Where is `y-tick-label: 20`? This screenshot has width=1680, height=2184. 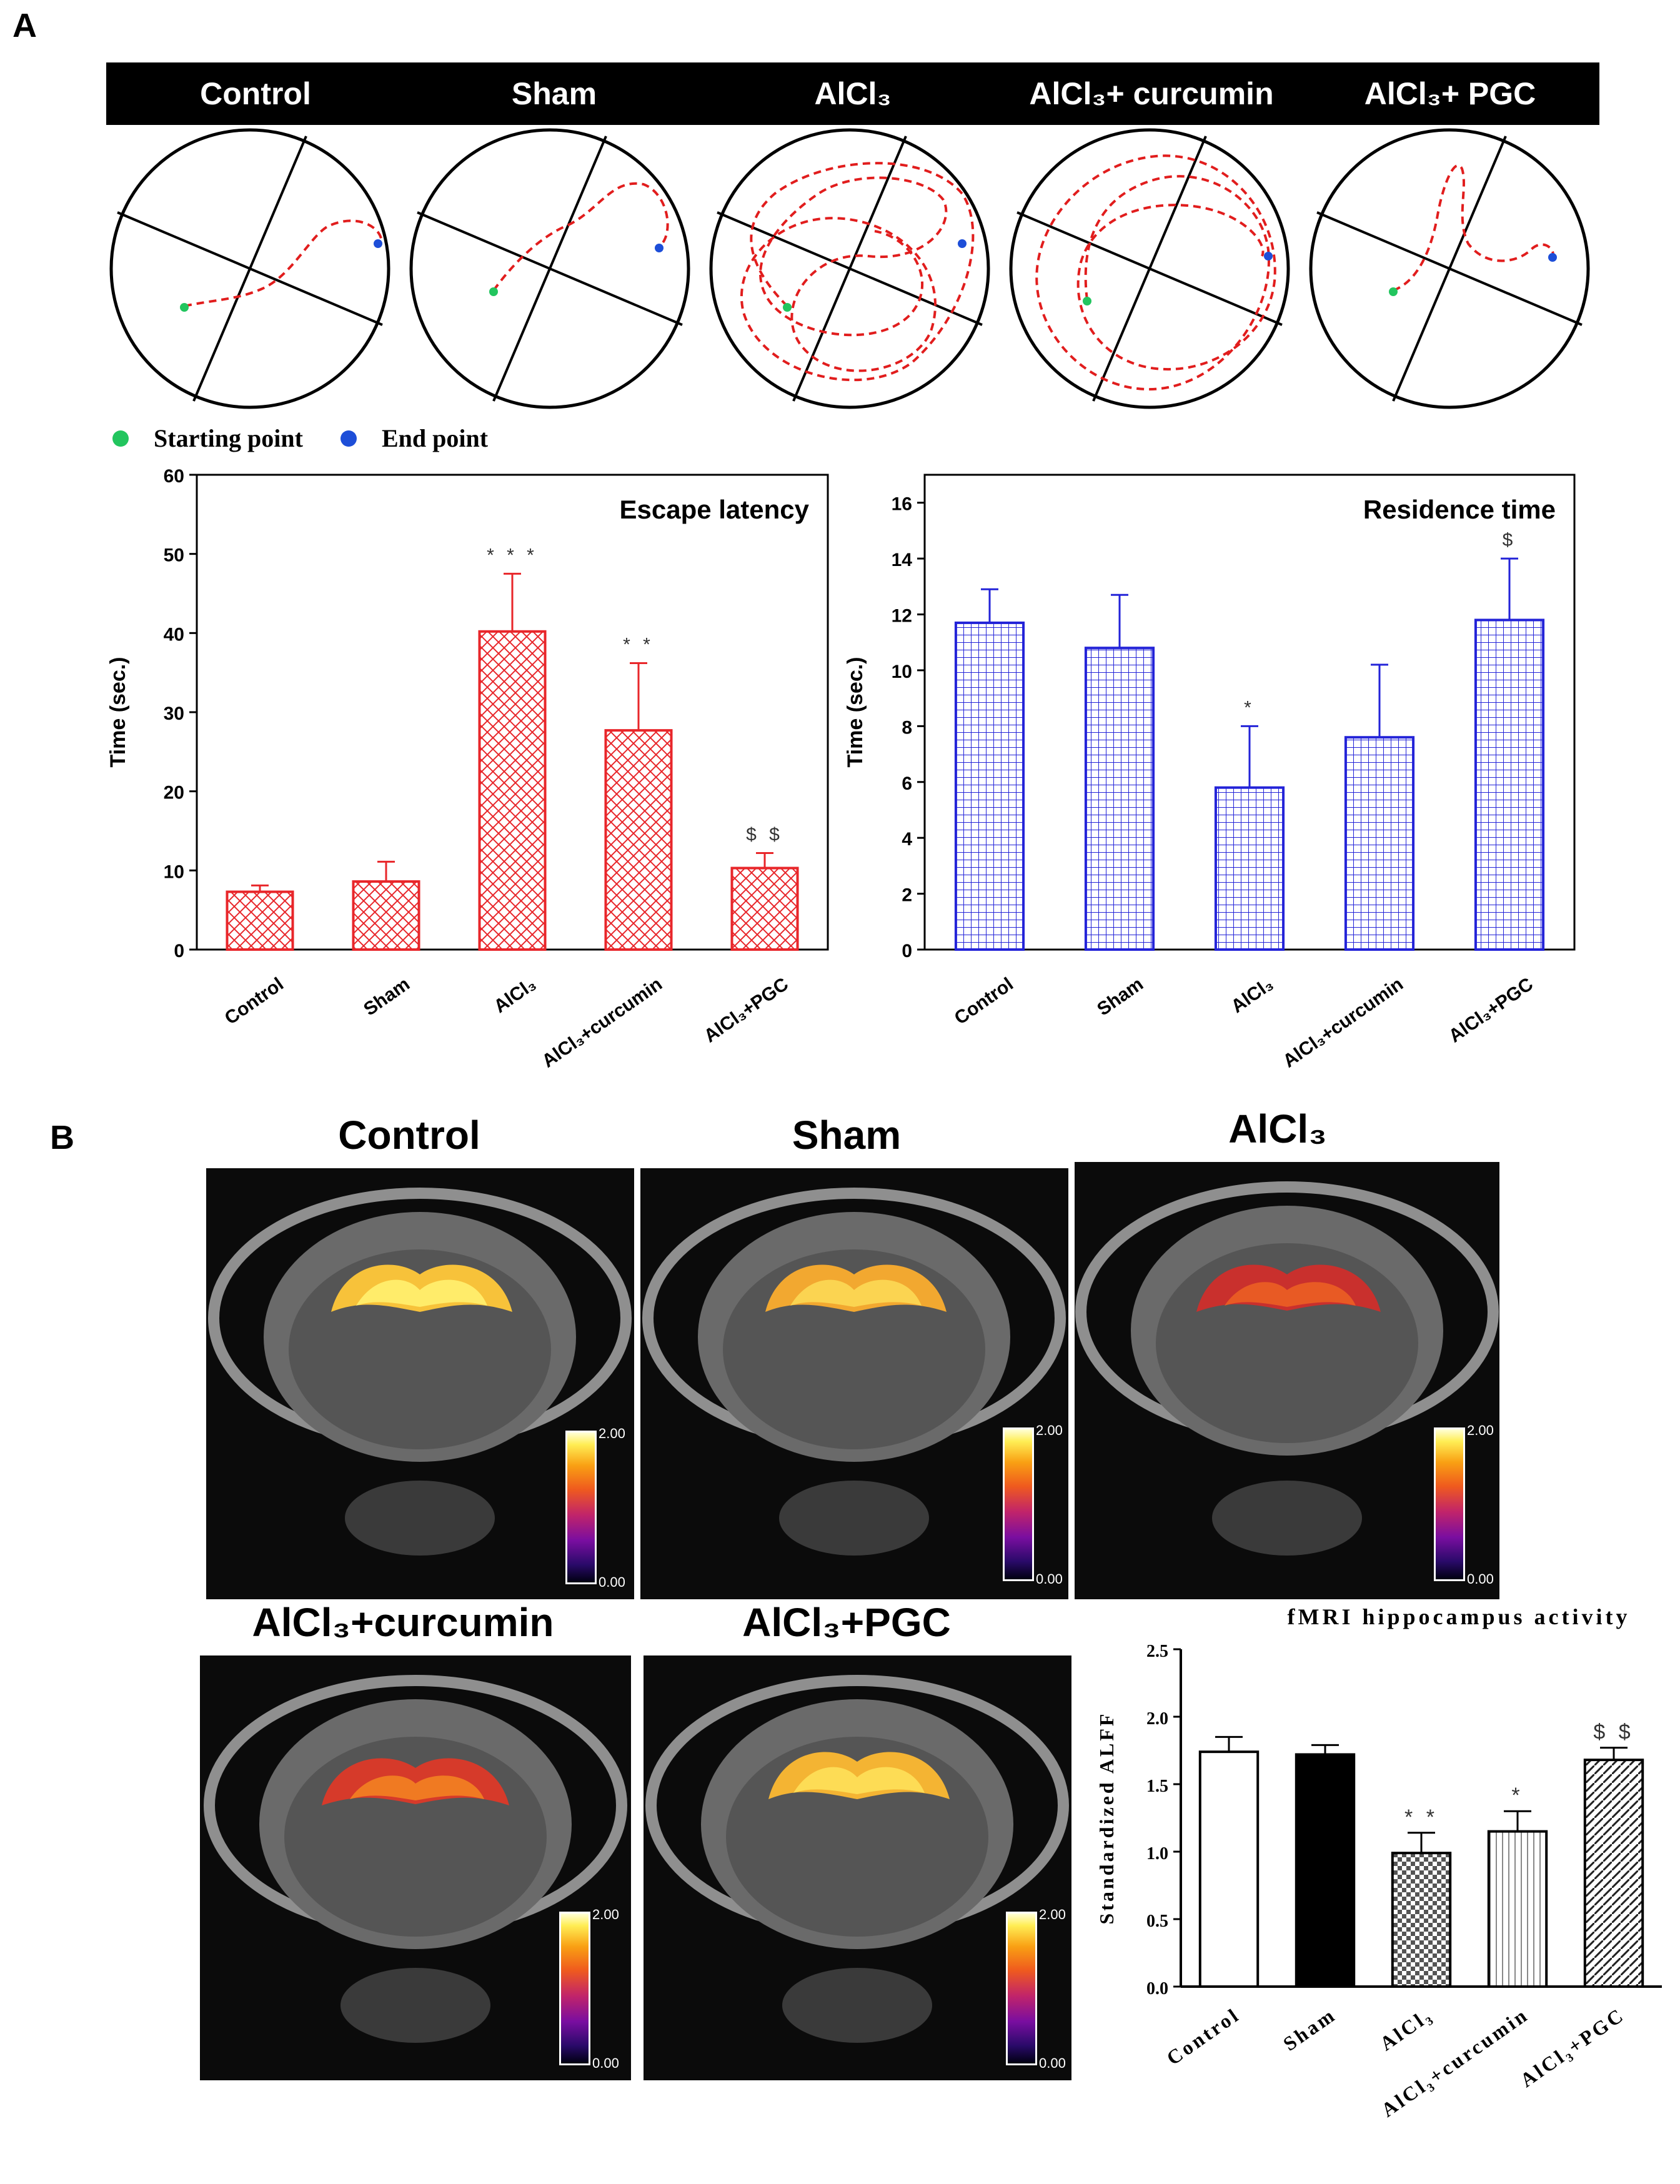 y-tick-label: 20 is located at coordinates (174, 793).